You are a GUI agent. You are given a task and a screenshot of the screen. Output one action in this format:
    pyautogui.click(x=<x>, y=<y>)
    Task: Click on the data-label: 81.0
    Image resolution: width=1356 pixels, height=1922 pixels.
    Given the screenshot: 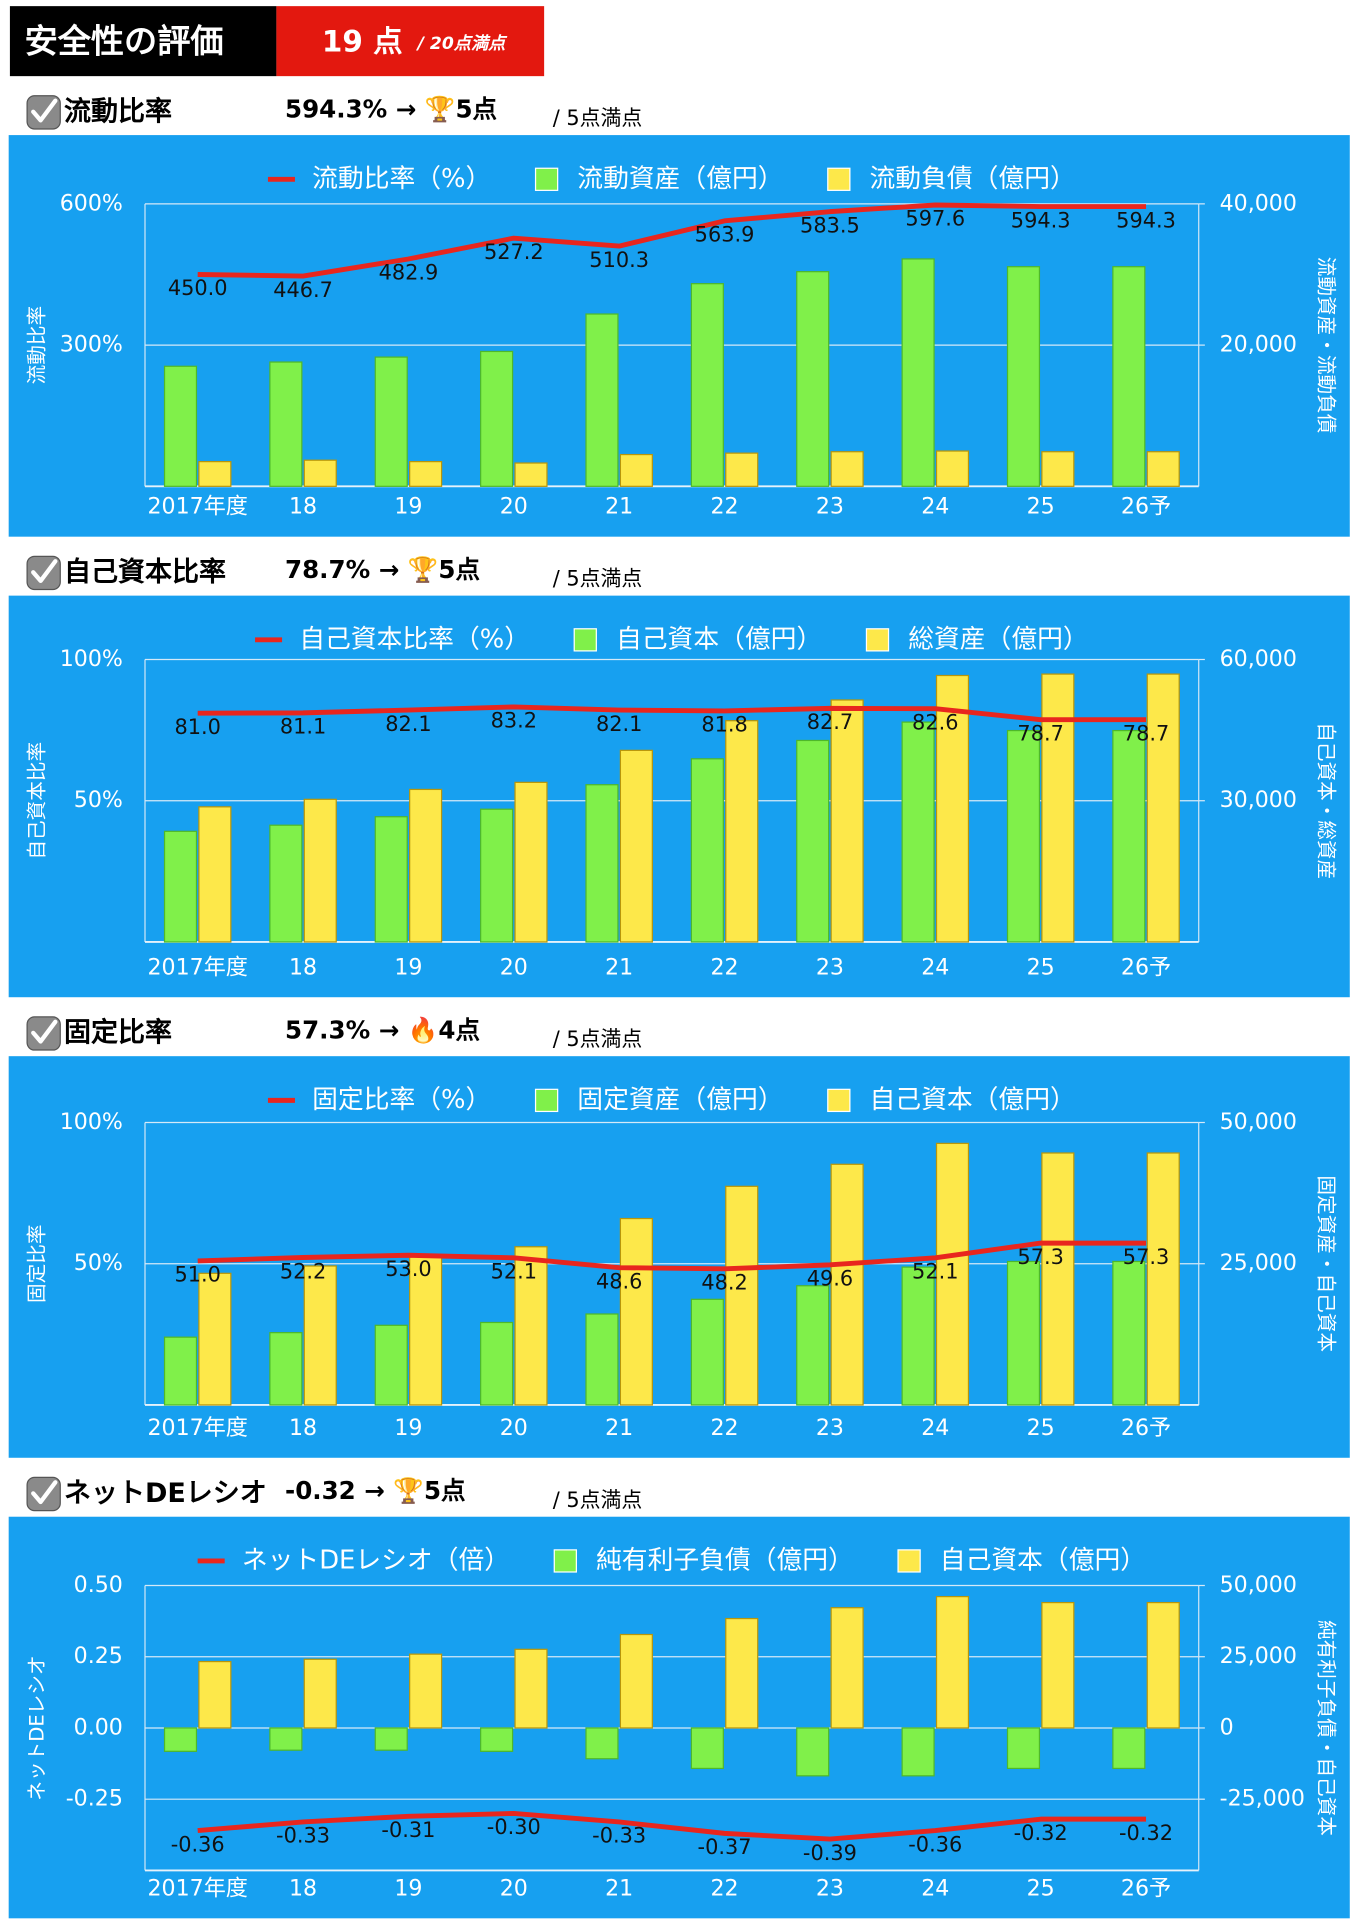 What is the action you would take?
    pyautogui.click(x=197, y=727)
    